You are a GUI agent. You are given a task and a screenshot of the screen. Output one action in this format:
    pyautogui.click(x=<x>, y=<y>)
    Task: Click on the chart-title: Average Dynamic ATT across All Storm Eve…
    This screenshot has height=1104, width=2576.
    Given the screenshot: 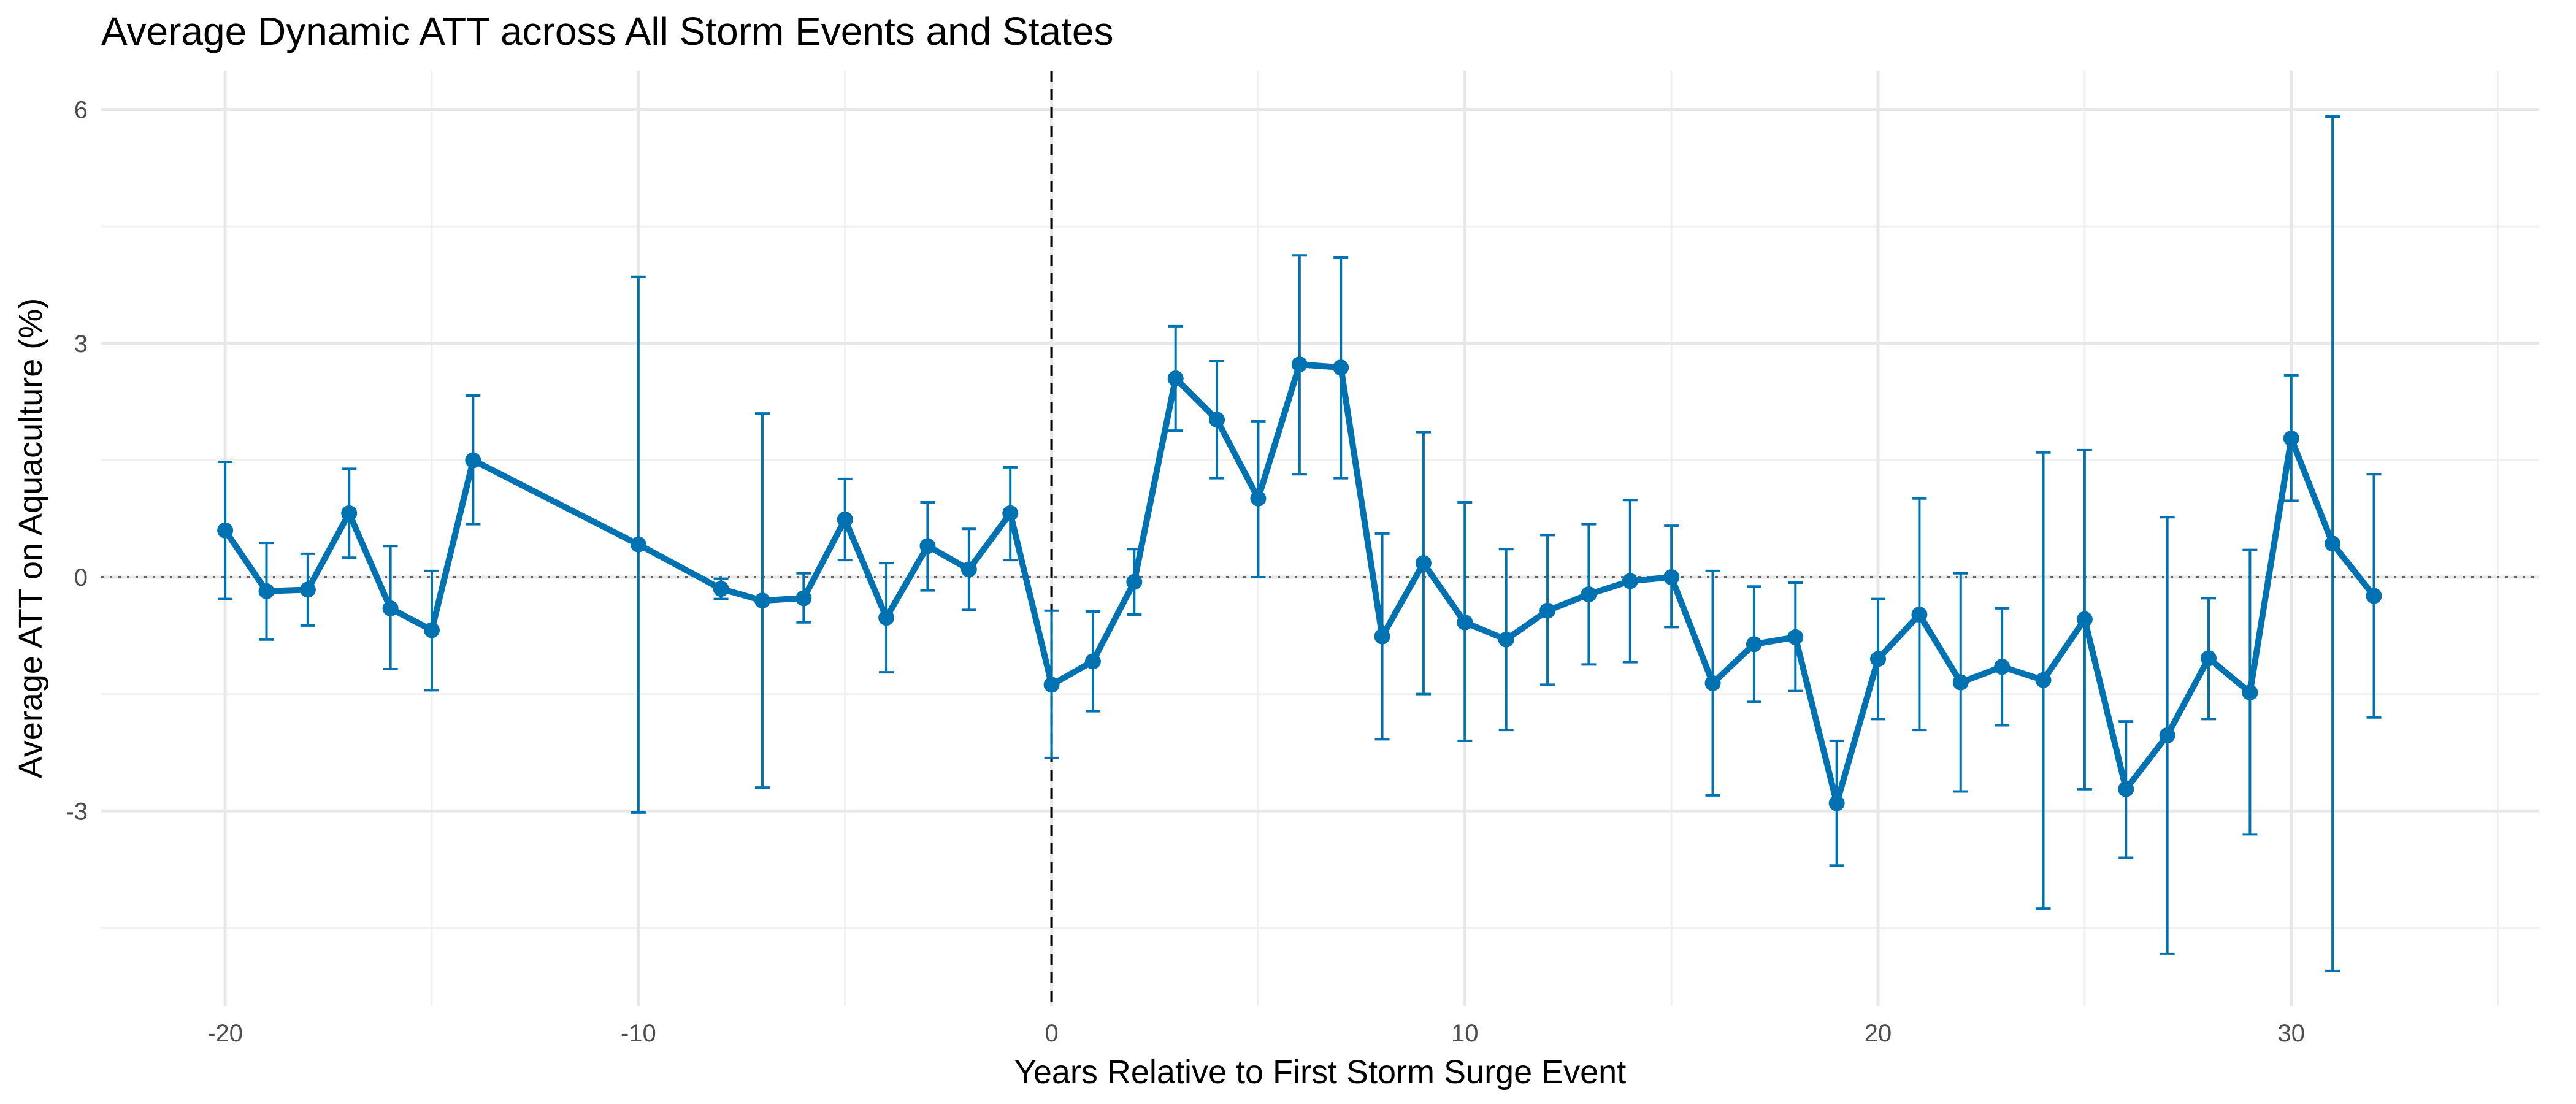 What is the action you would take?
    pyautogui.click(x=607, y=31)
    